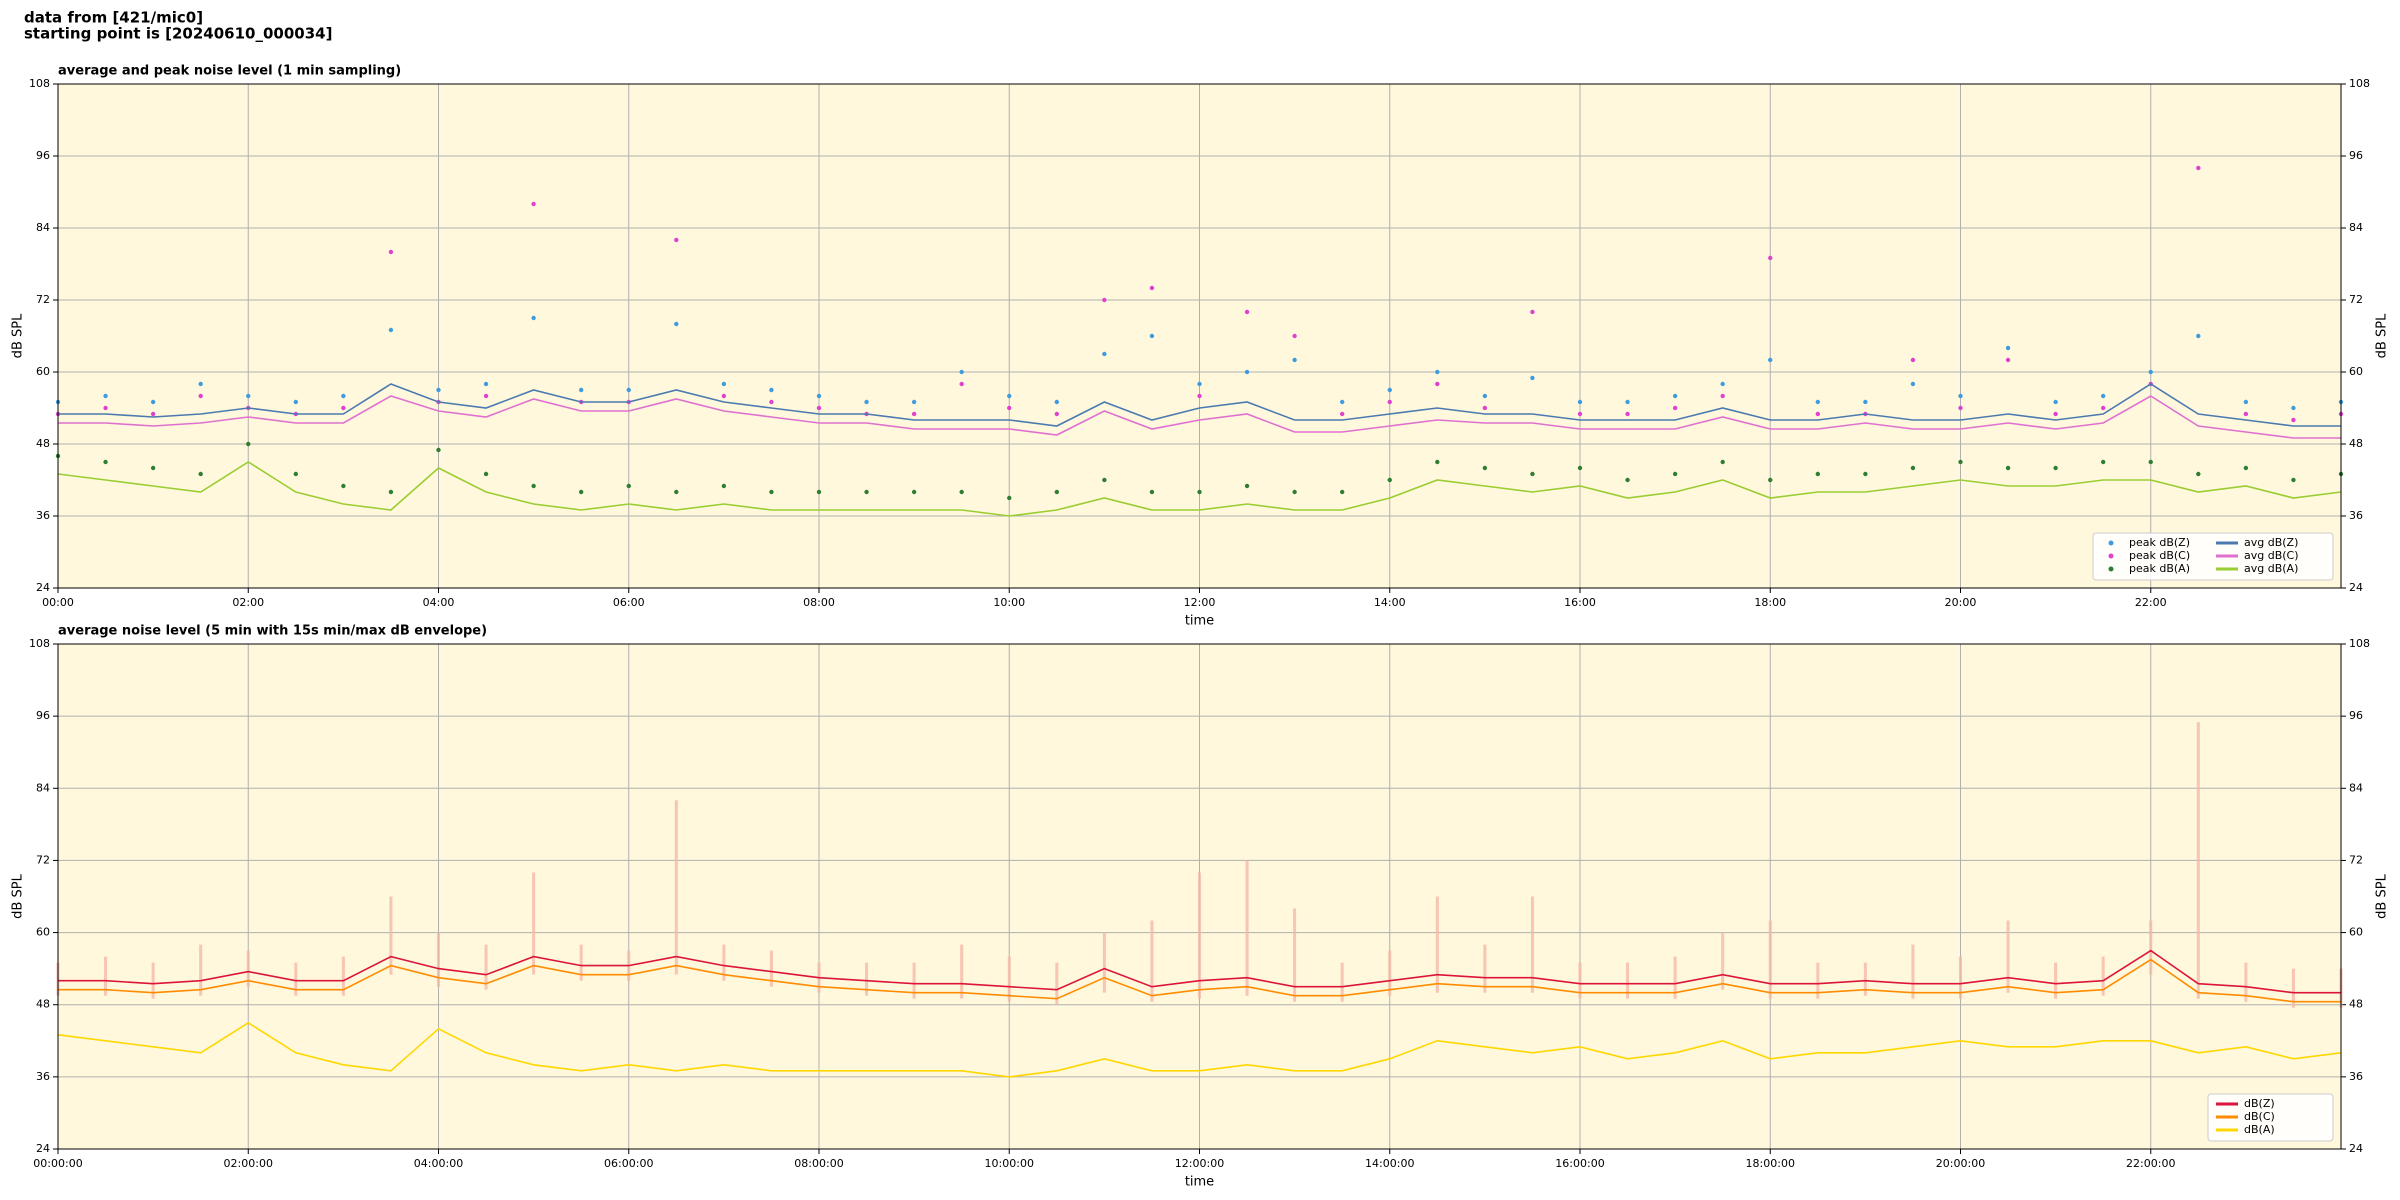 Image resolution: width=2400 pixels, height=1200 pixels. What do you see at coordinates (1579, 1163) in the screenshot?
I see `x-tick-label: 16:00:00` at bounding box center [1579, 1163].